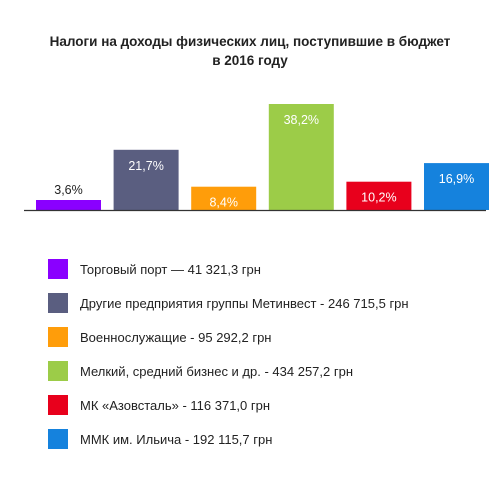 Image resolution: width=500 pixels, height=500 pixels. Describe the element at coordinates (301, 120) in the screenshot. I see `bar-value-label-4: 38,2%` at that location.